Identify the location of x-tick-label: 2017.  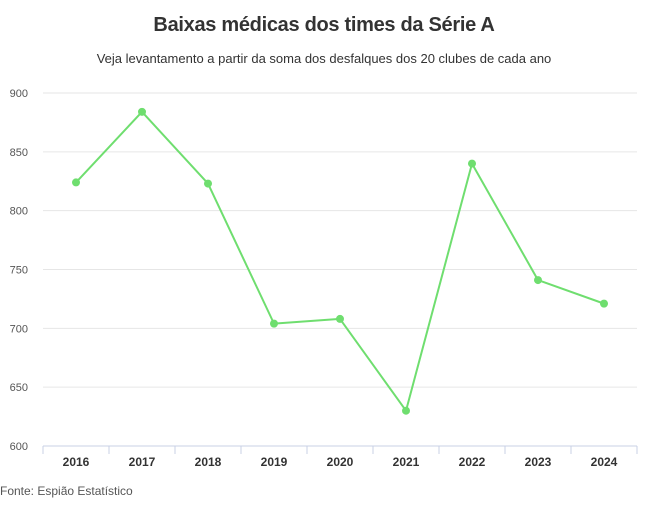
(142, 462).